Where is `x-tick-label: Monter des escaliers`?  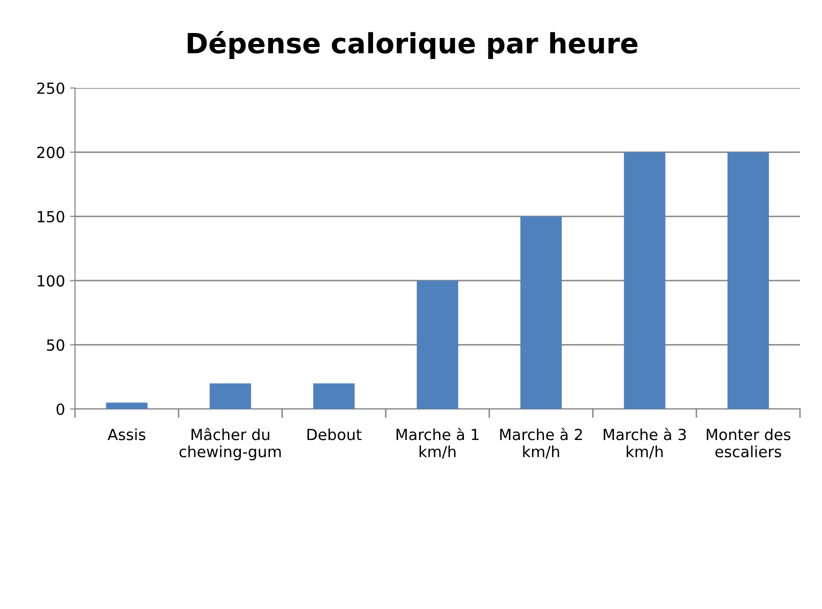 x-tick-label: Monter des escaliers is located at coordinates (748, 443).